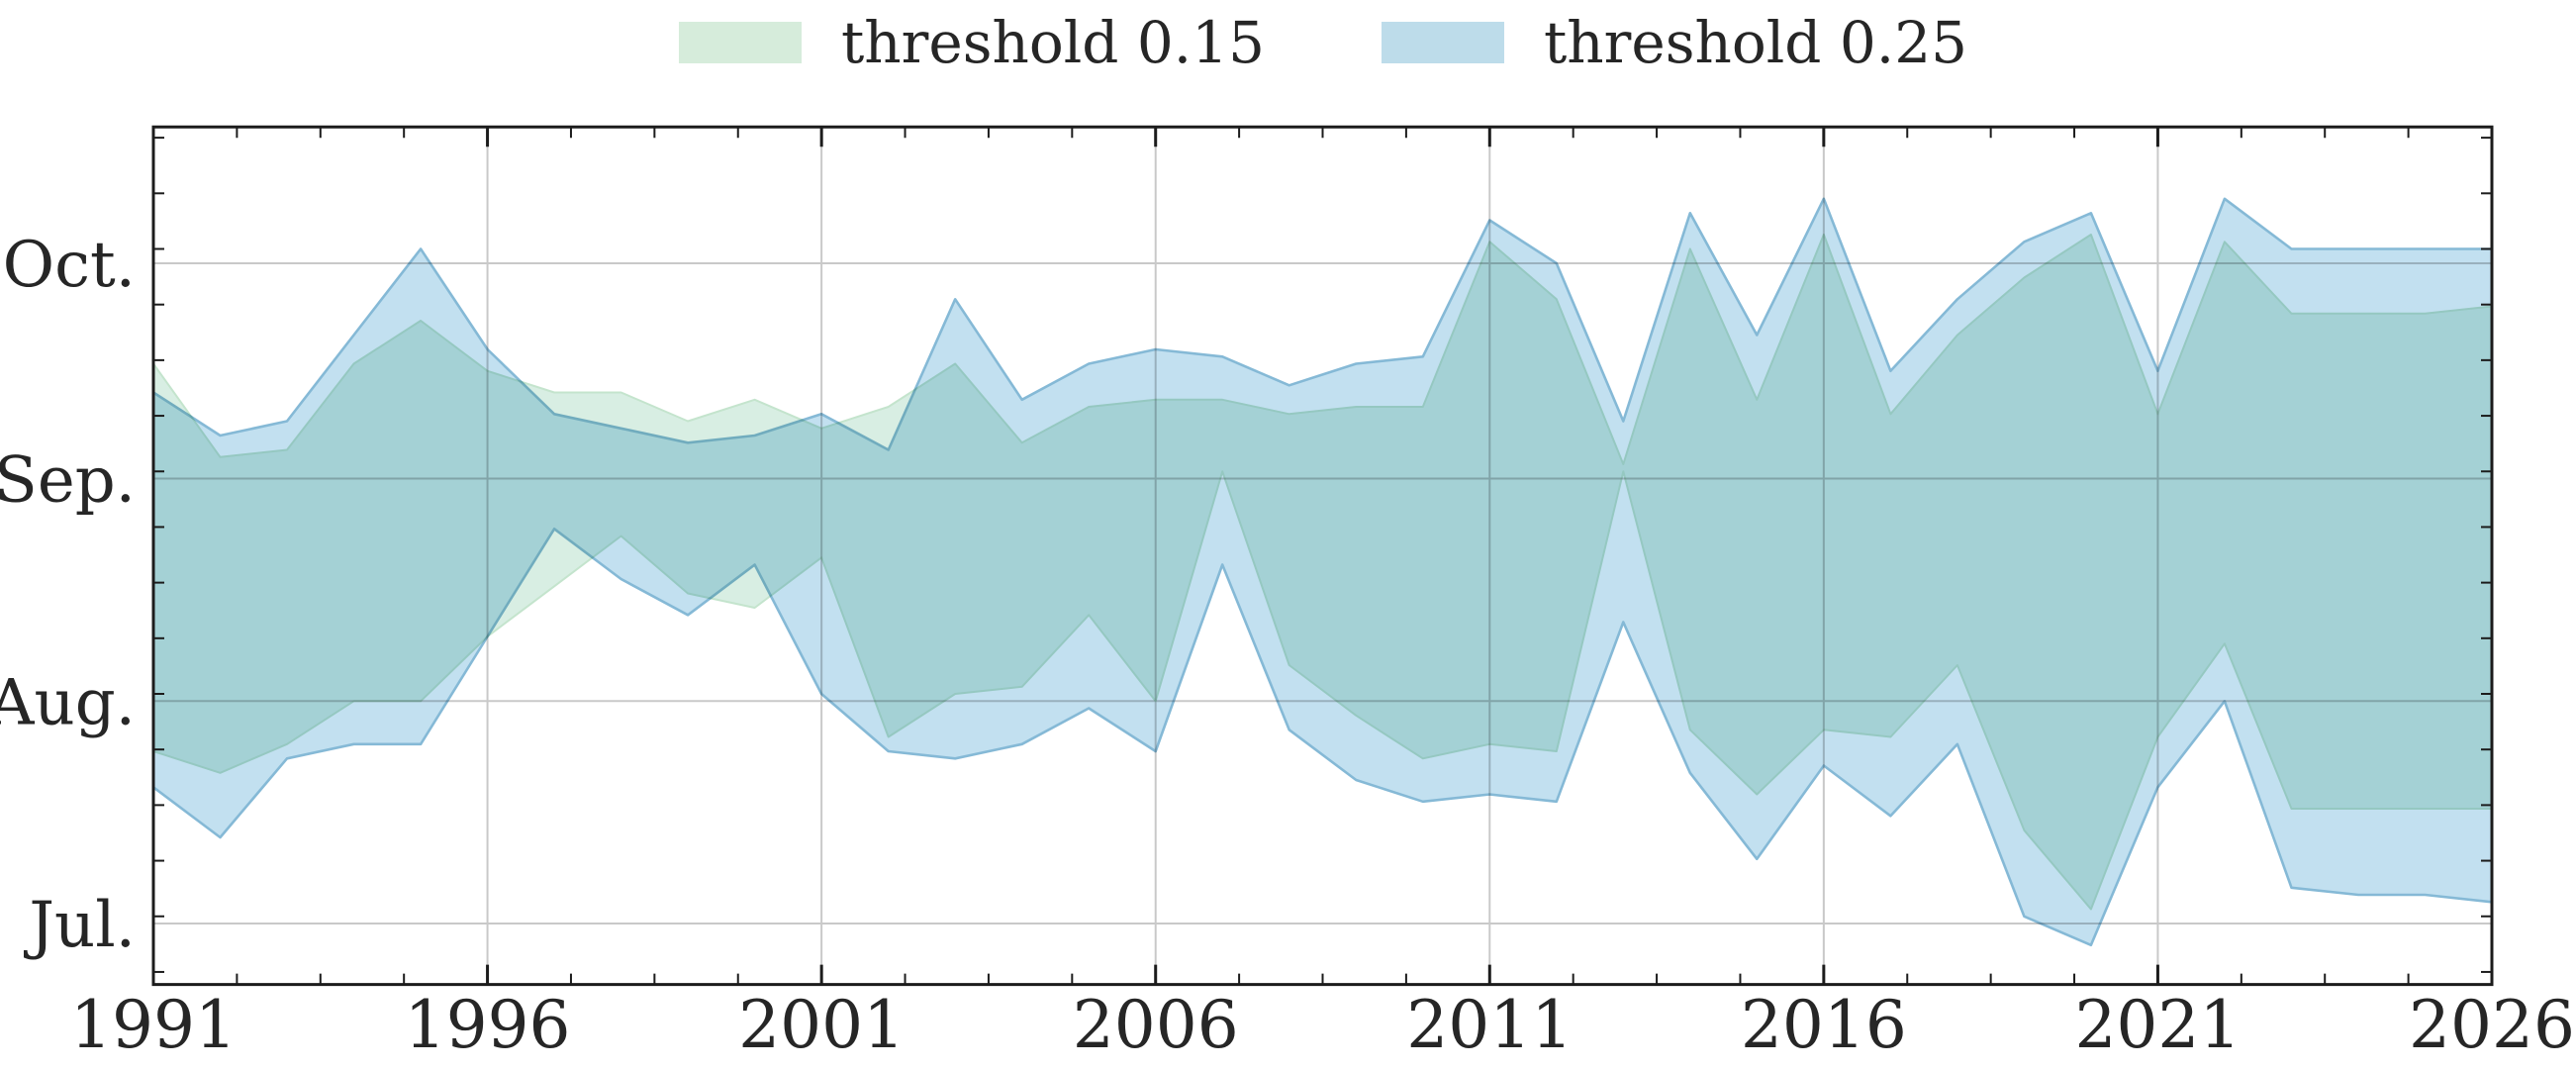 This screenshot has width=2576, height=1070. Describe the element at coordinates (69, 265) in the screenshot. I see `y-tick-label: Oct.` at that location.